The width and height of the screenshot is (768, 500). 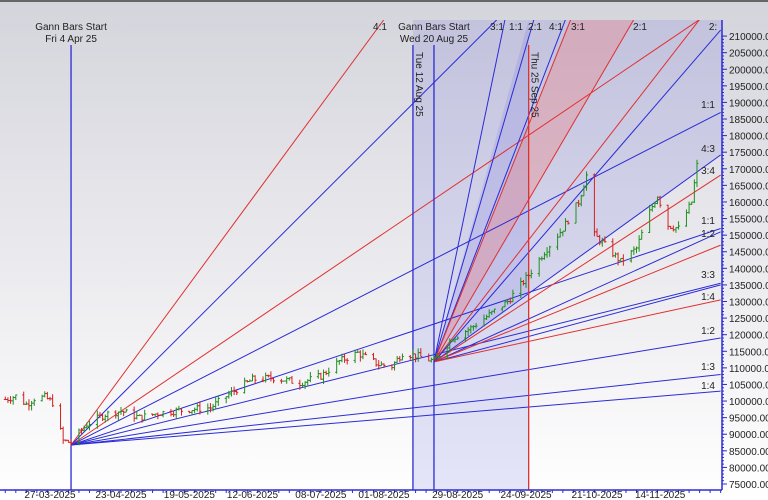 What do you see at coordinates (748, 220) in the screenshot?
I see `y-tick-label: 155000.00` at bounding box center [748, 220].